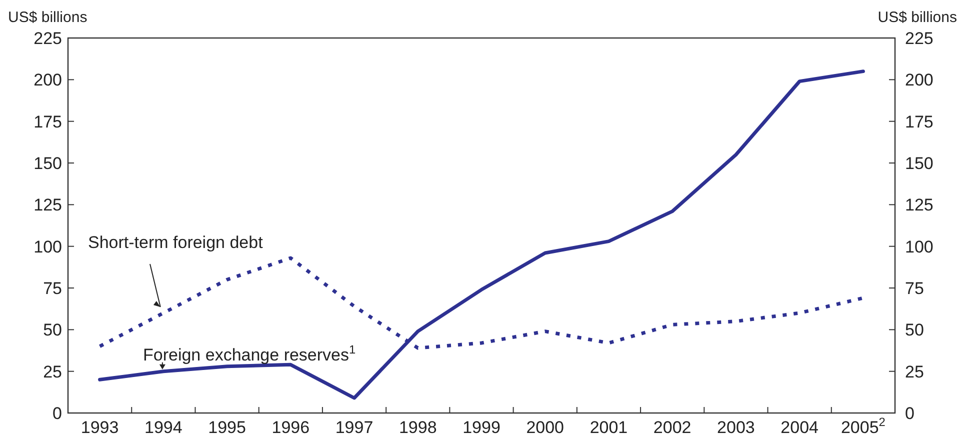  What do you see at coordinates (919, 205) in the screenshot?
I see `y2-tick-label: 125` at bounding box center [919, 205].